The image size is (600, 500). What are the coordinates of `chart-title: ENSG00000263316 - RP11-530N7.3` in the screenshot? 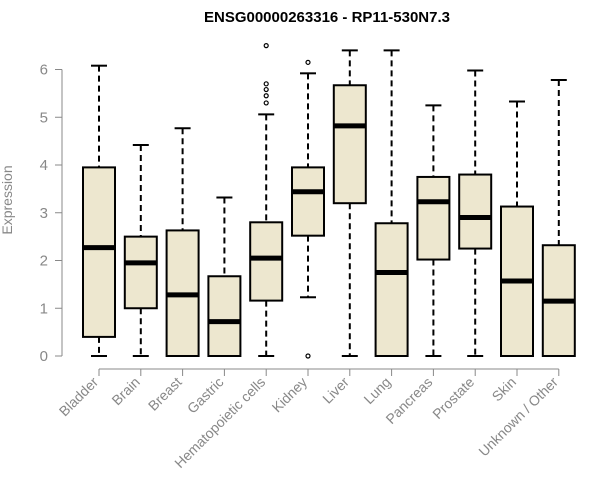 It's located at (327, 17).